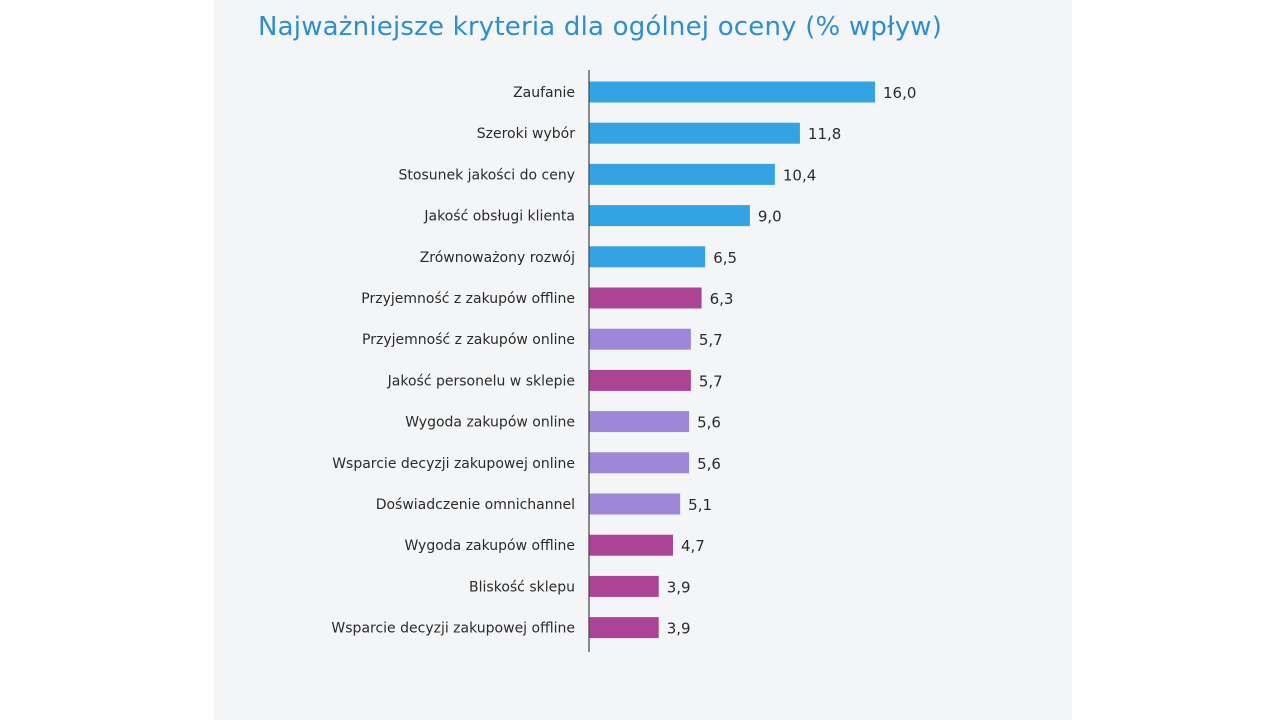 Image resolution: width=1280 pixels, height=720 pixels. What do you see at coordinates (526, 134) in the screenshot?
I see `category-label: Szeroki wybór` at bounding box center [526, 134].